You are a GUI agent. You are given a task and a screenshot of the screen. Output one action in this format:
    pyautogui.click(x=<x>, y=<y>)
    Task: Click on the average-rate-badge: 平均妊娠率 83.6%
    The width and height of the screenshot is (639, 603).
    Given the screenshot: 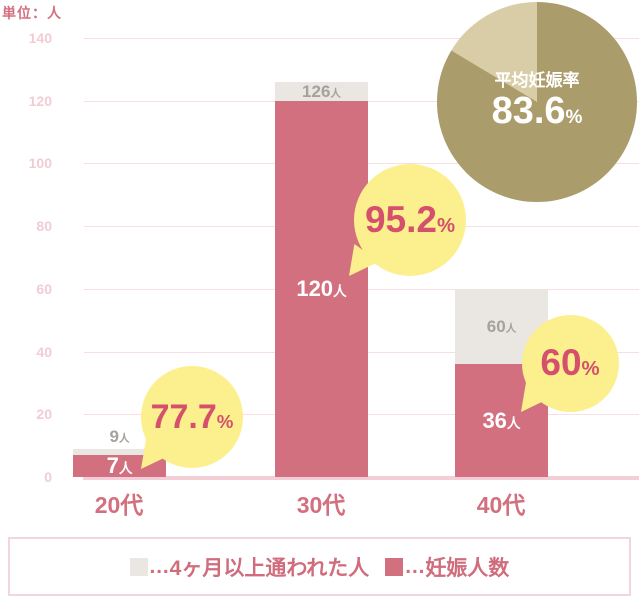 What is the action you would take?
    pyautogui.click(x=537, y=102)
    